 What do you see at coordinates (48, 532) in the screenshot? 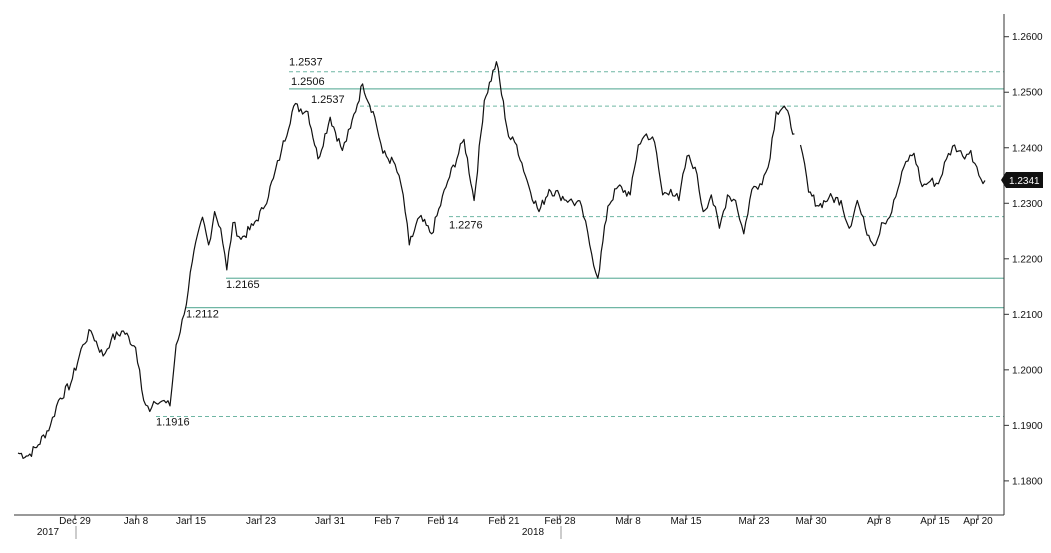
I see `year-label-0: 2017` at bounding box center [48, 532].